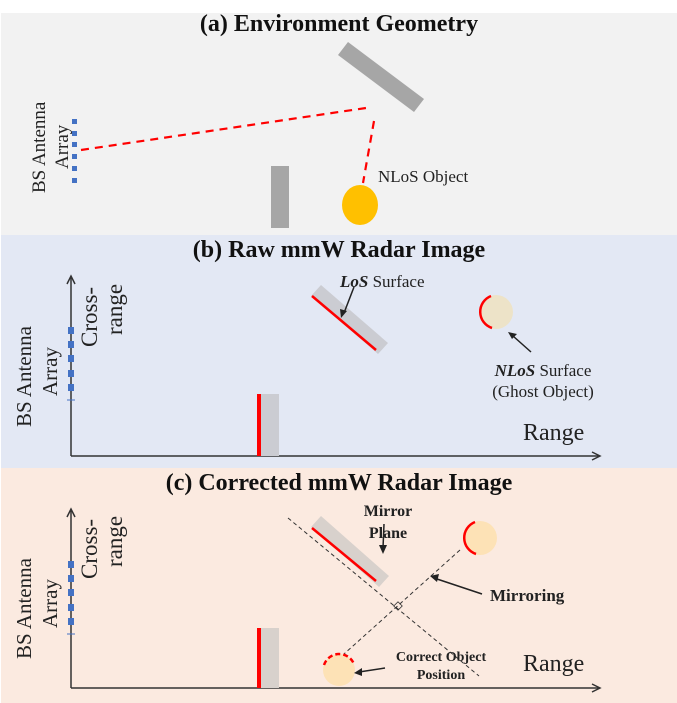  Describe the element at coordinates (339, 483) in the screenshot. I see `panel-c-title: (c) Corrected mmW Radar Image` at that location.